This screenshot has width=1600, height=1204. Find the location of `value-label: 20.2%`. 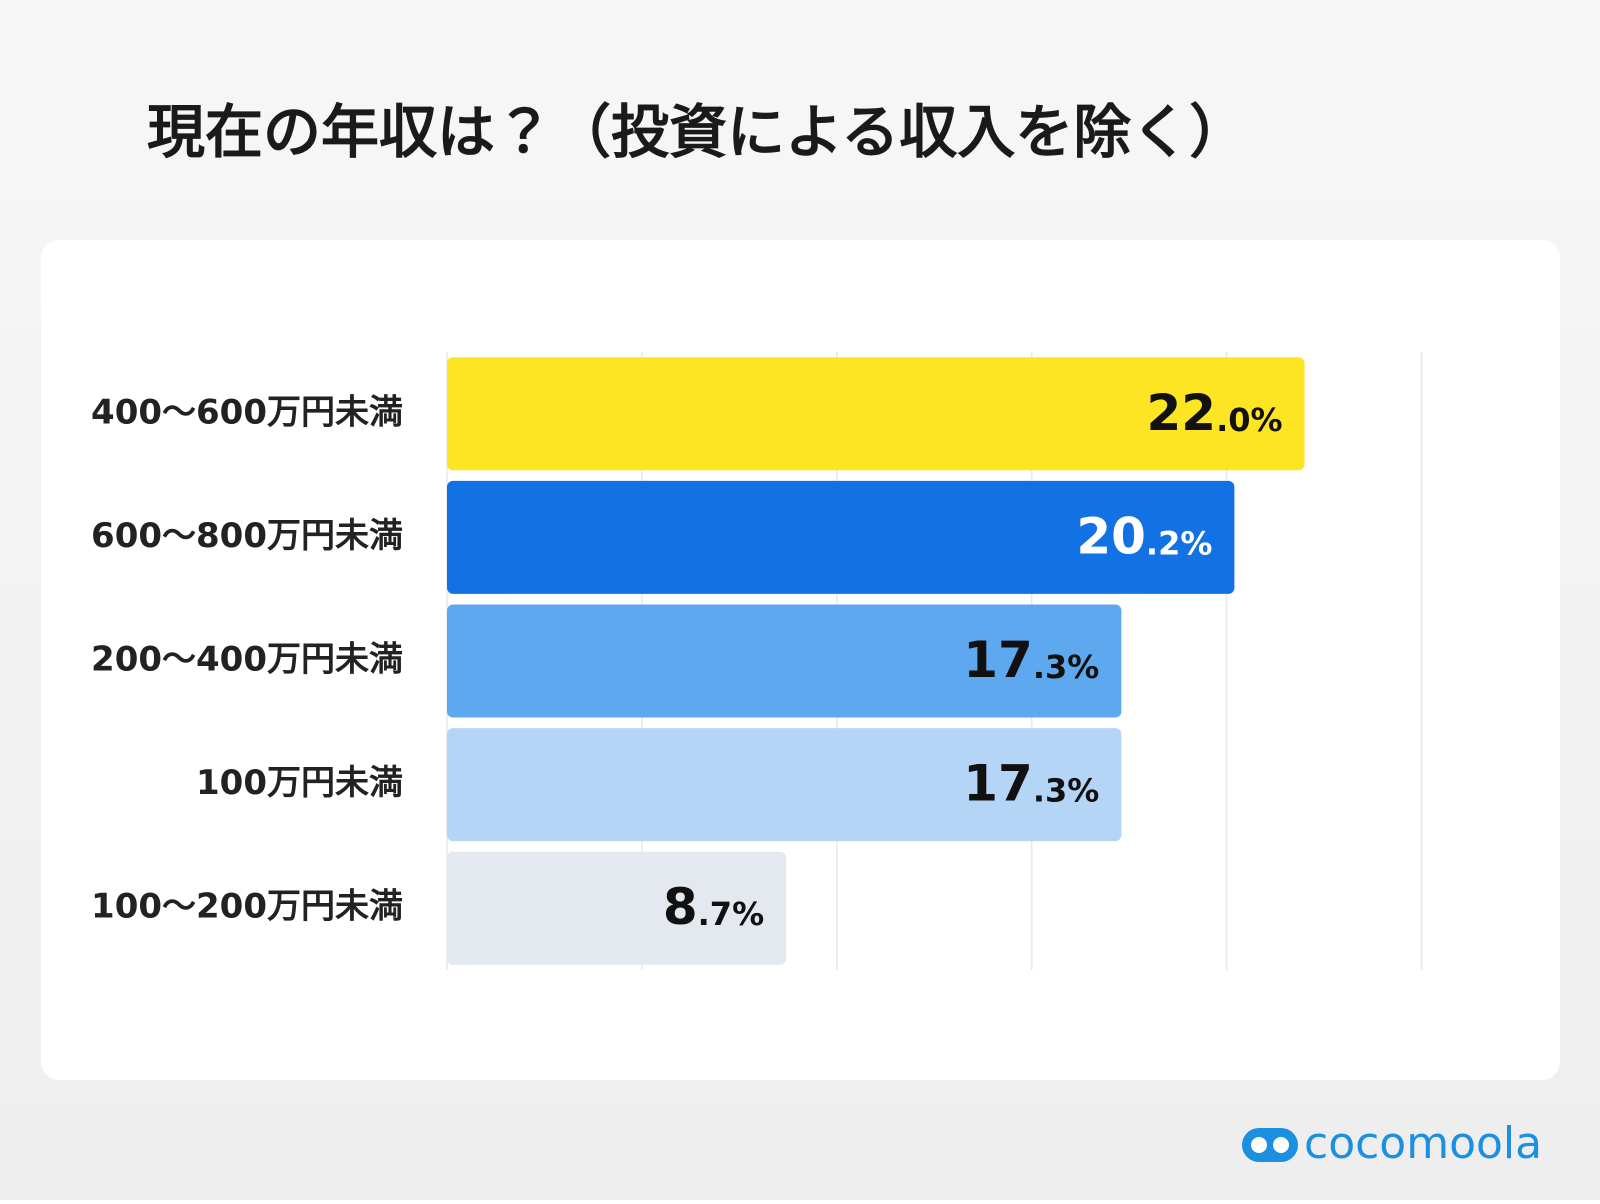

value-label: 20.2% is located at coordinates (1144, 536).